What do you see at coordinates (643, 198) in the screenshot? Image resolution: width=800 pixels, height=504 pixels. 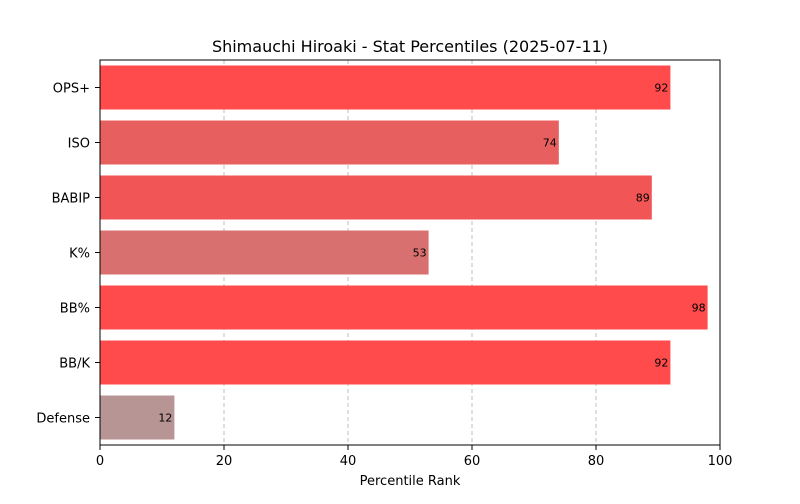 I see `bar-data-label: 89` at bounding box center [643, 198].